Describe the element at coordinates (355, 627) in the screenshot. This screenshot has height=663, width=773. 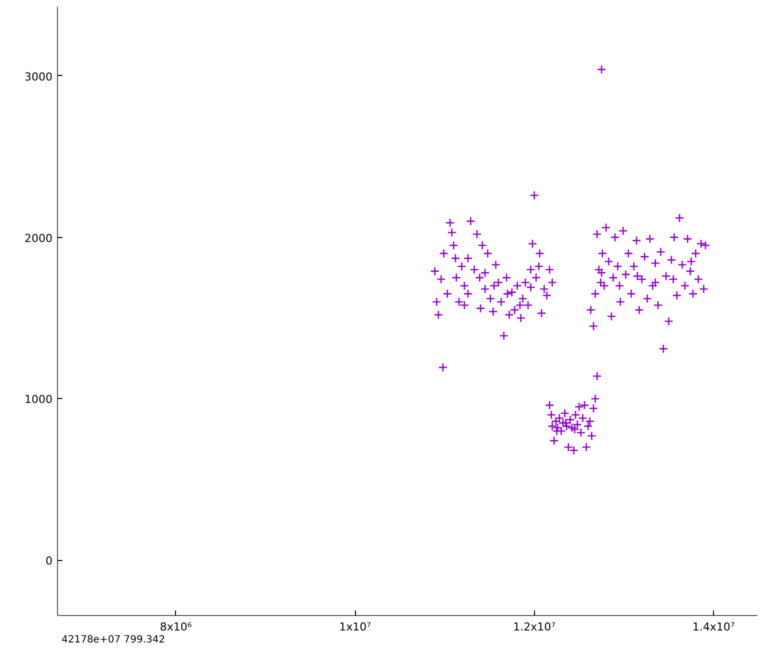
I see `x-tick-label: 1x10⁷` at that location.